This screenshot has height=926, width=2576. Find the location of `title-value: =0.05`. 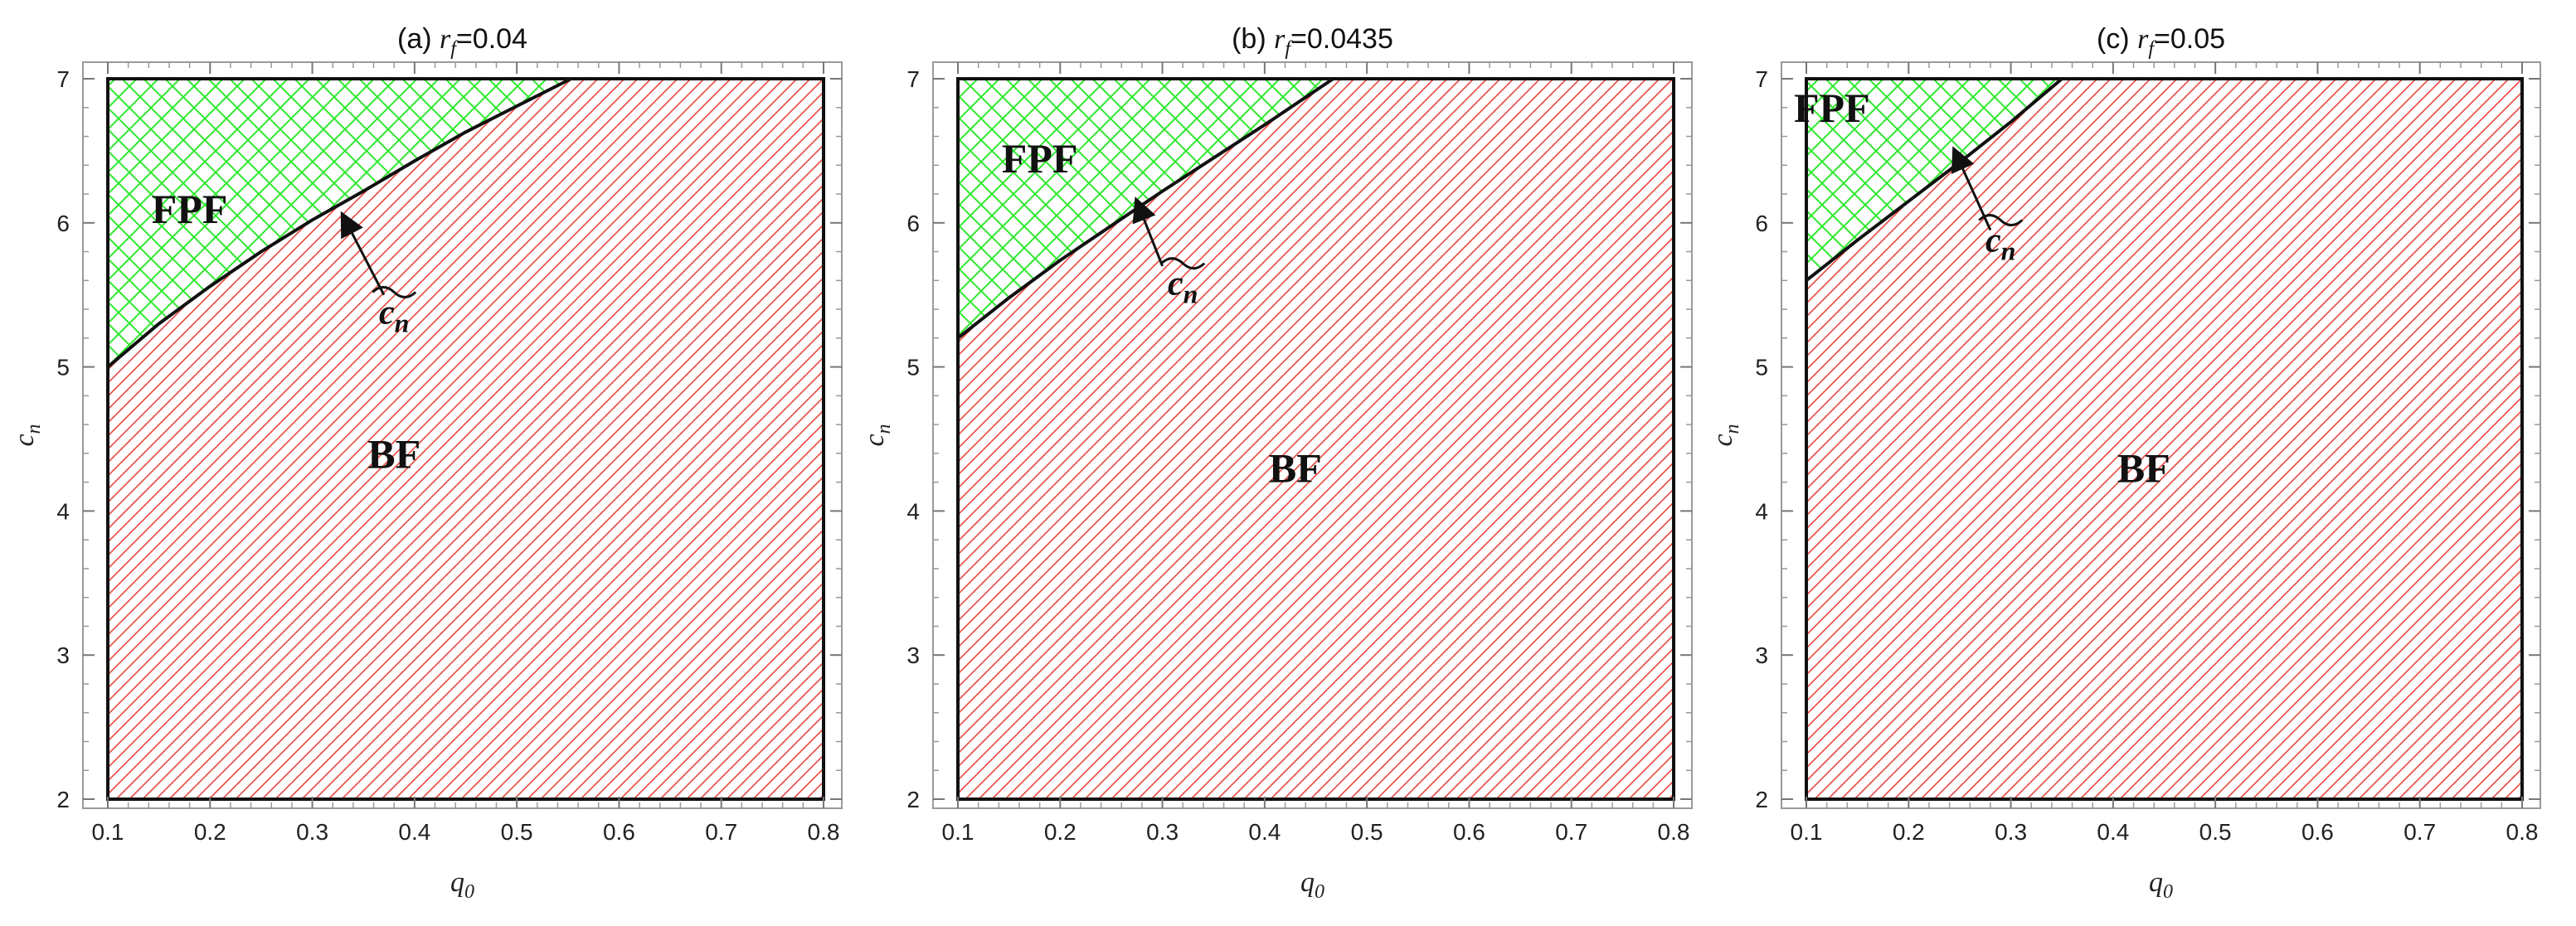

title-value: =0.05 is located at coordinates (2189, 39).